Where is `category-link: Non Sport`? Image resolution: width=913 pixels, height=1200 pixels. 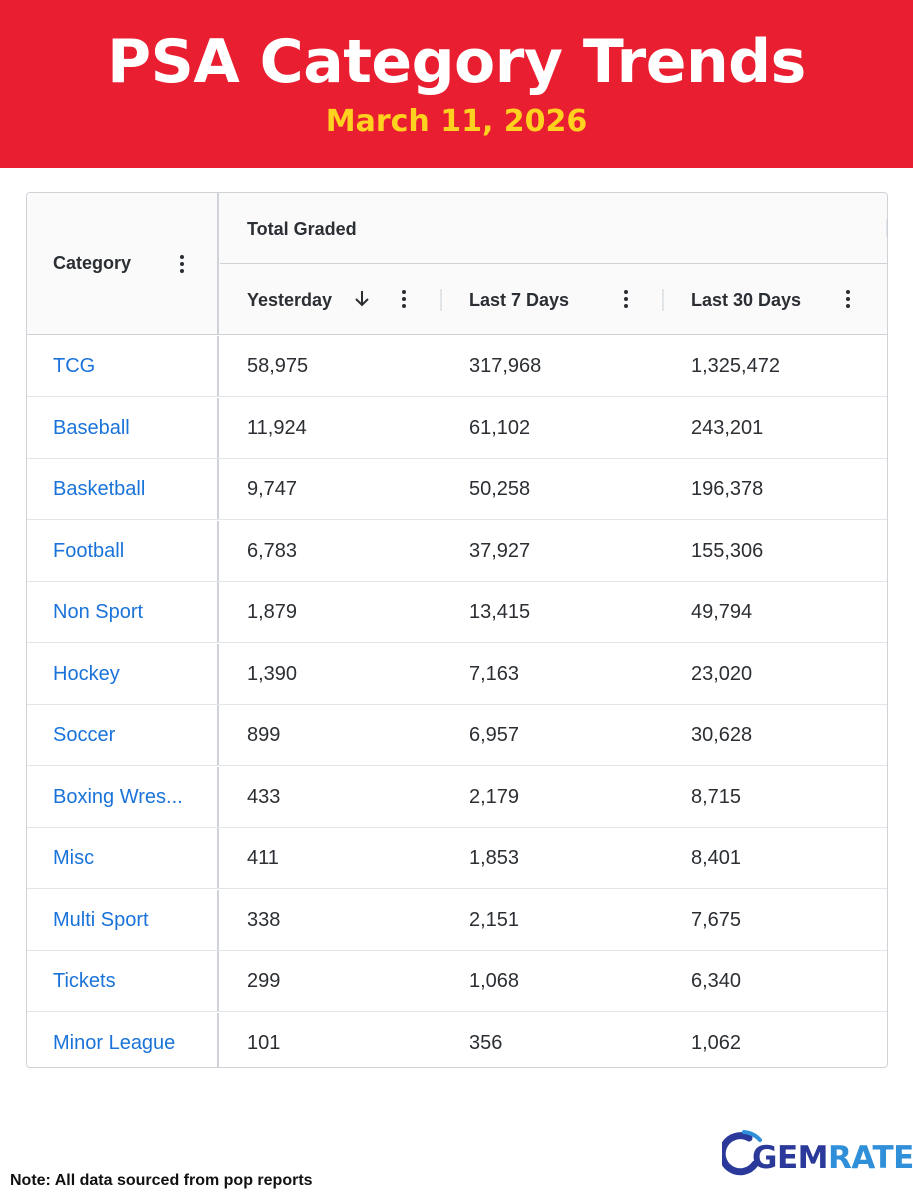 category-link: Non Sport is located at coordinates (123, 612).